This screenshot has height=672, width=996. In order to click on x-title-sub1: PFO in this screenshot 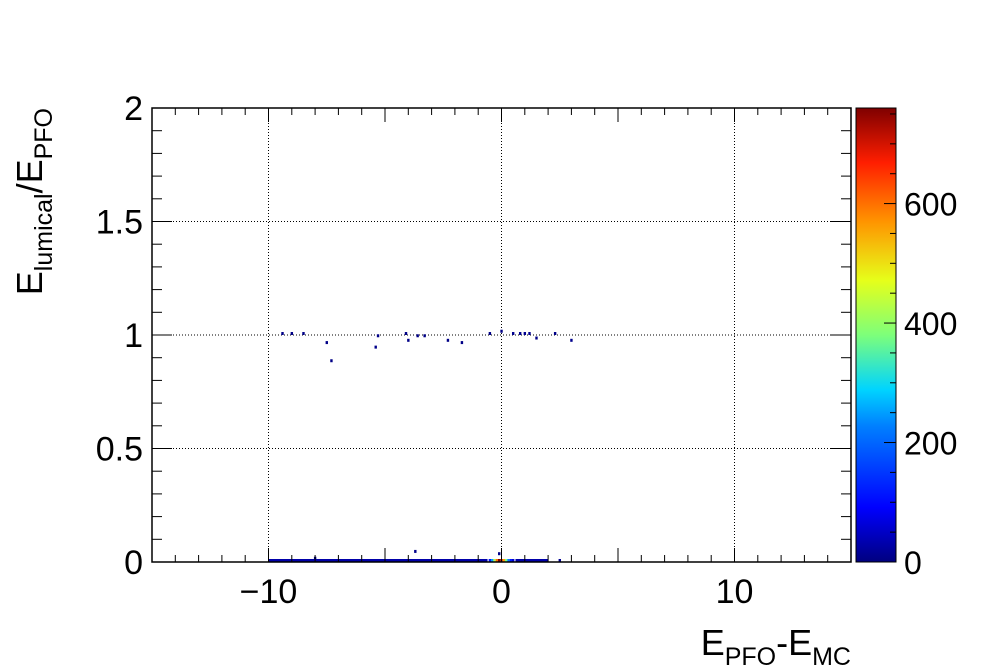, I will do `click(750, 657)`.